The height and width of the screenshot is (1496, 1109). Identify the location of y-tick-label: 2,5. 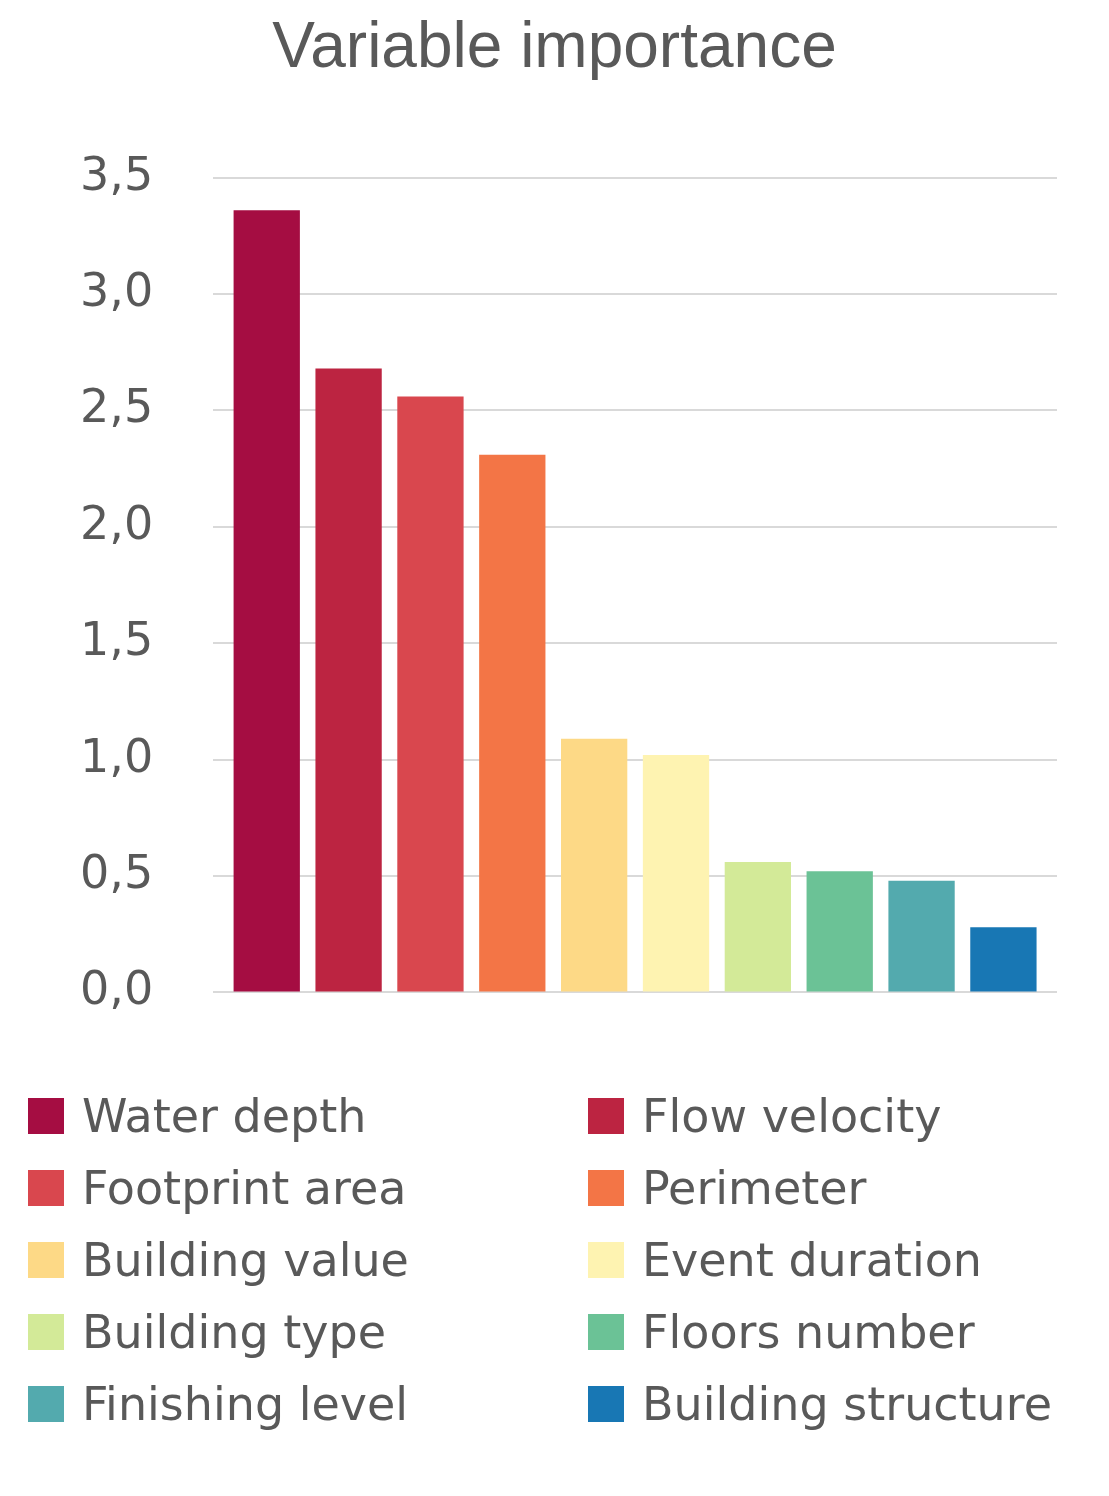
(117, 406).